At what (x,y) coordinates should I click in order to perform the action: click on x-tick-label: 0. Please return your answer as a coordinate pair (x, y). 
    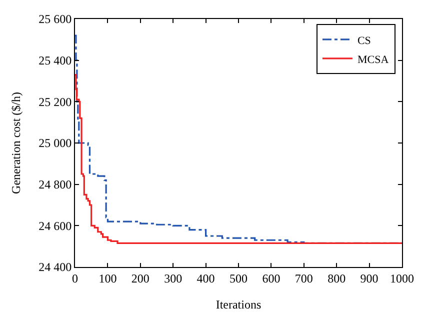
    Looking at the image, I should click on (75, 278).